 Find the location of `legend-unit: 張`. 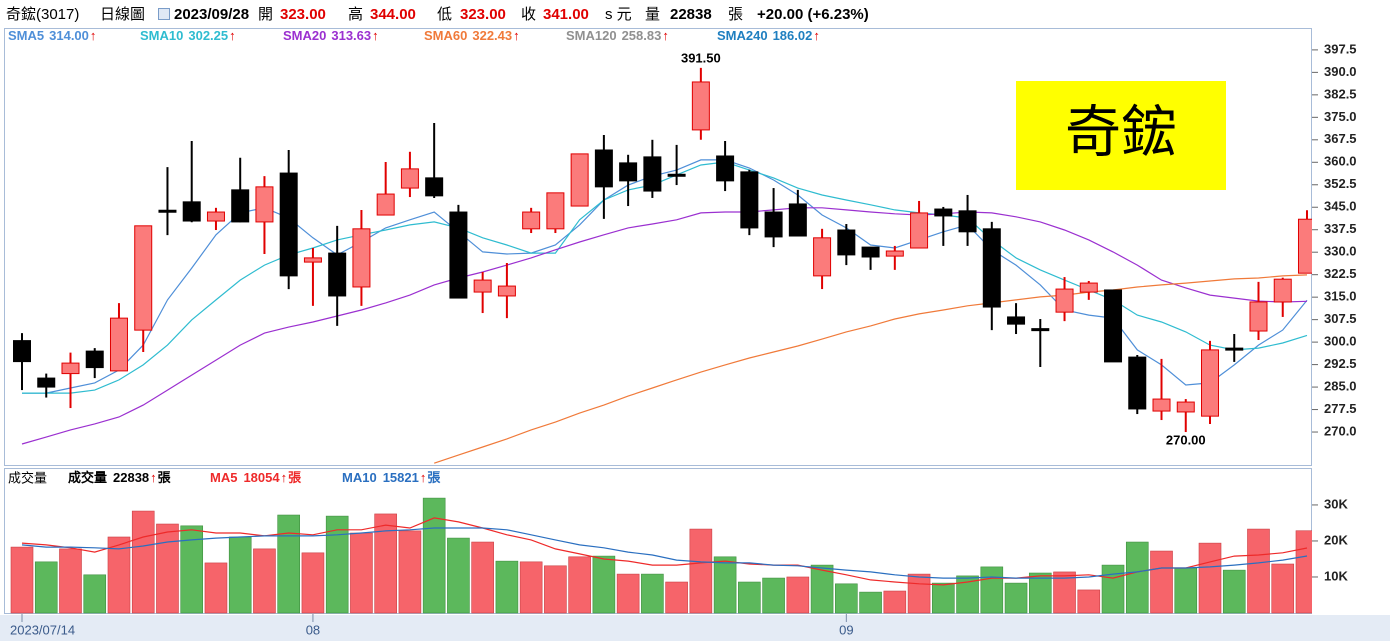

legend-unit: 張 is located at coordinates (434, 477).